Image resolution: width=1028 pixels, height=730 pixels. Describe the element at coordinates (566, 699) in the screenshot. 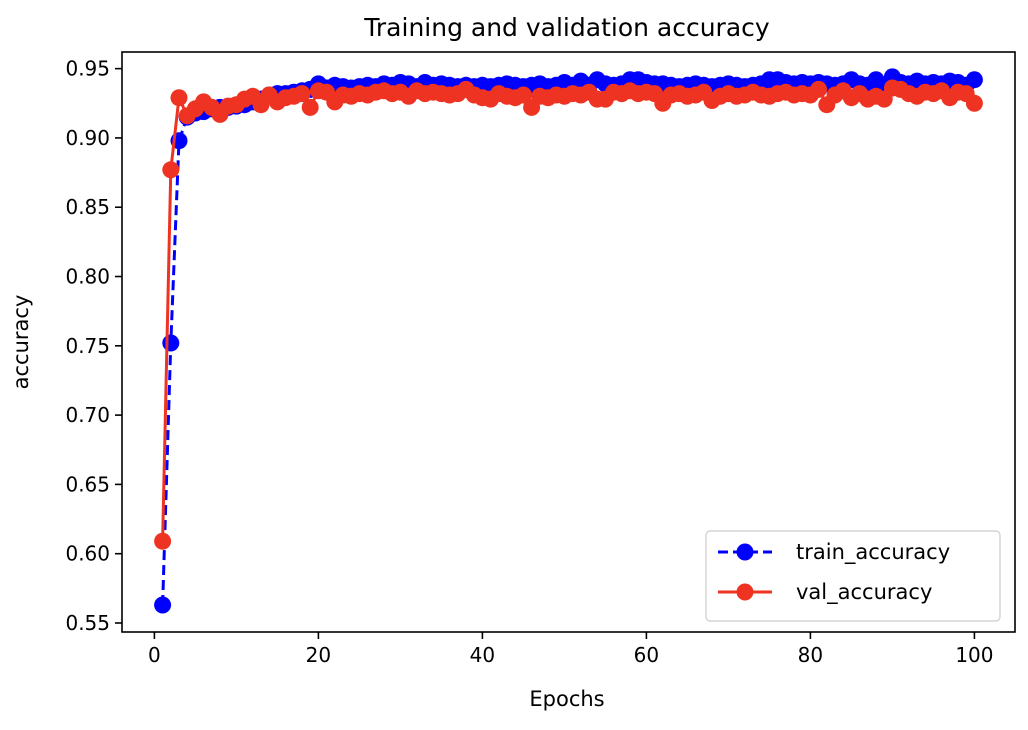

I see `x-axis-title: Epochs` at that location.